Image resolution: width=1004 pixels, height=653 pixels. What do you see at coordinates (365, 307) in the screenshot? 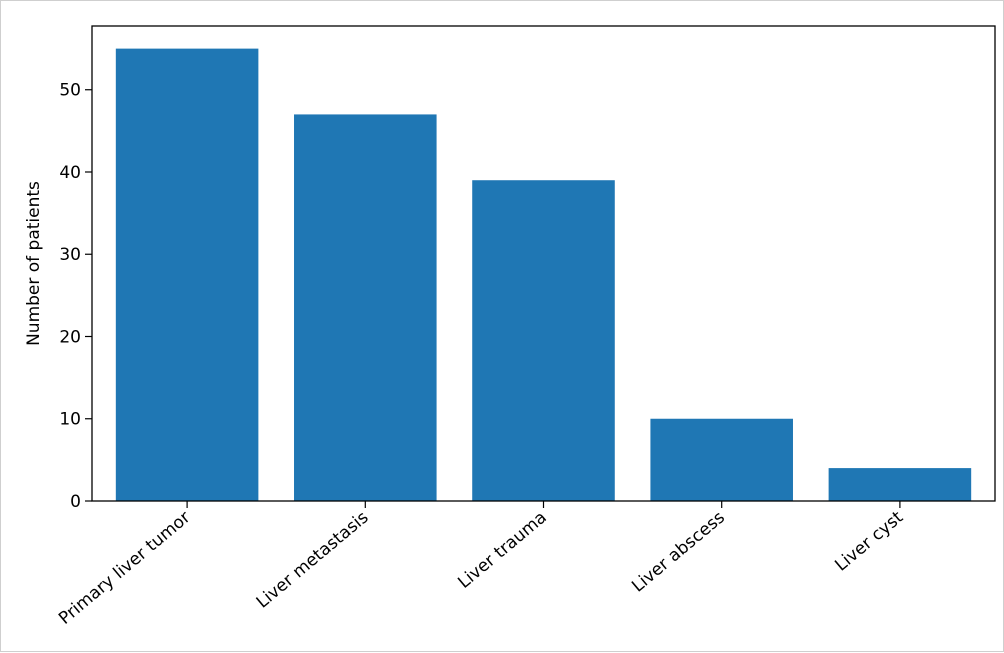
I see `bar-liver-metastasis` at bounding box center [365, 307].